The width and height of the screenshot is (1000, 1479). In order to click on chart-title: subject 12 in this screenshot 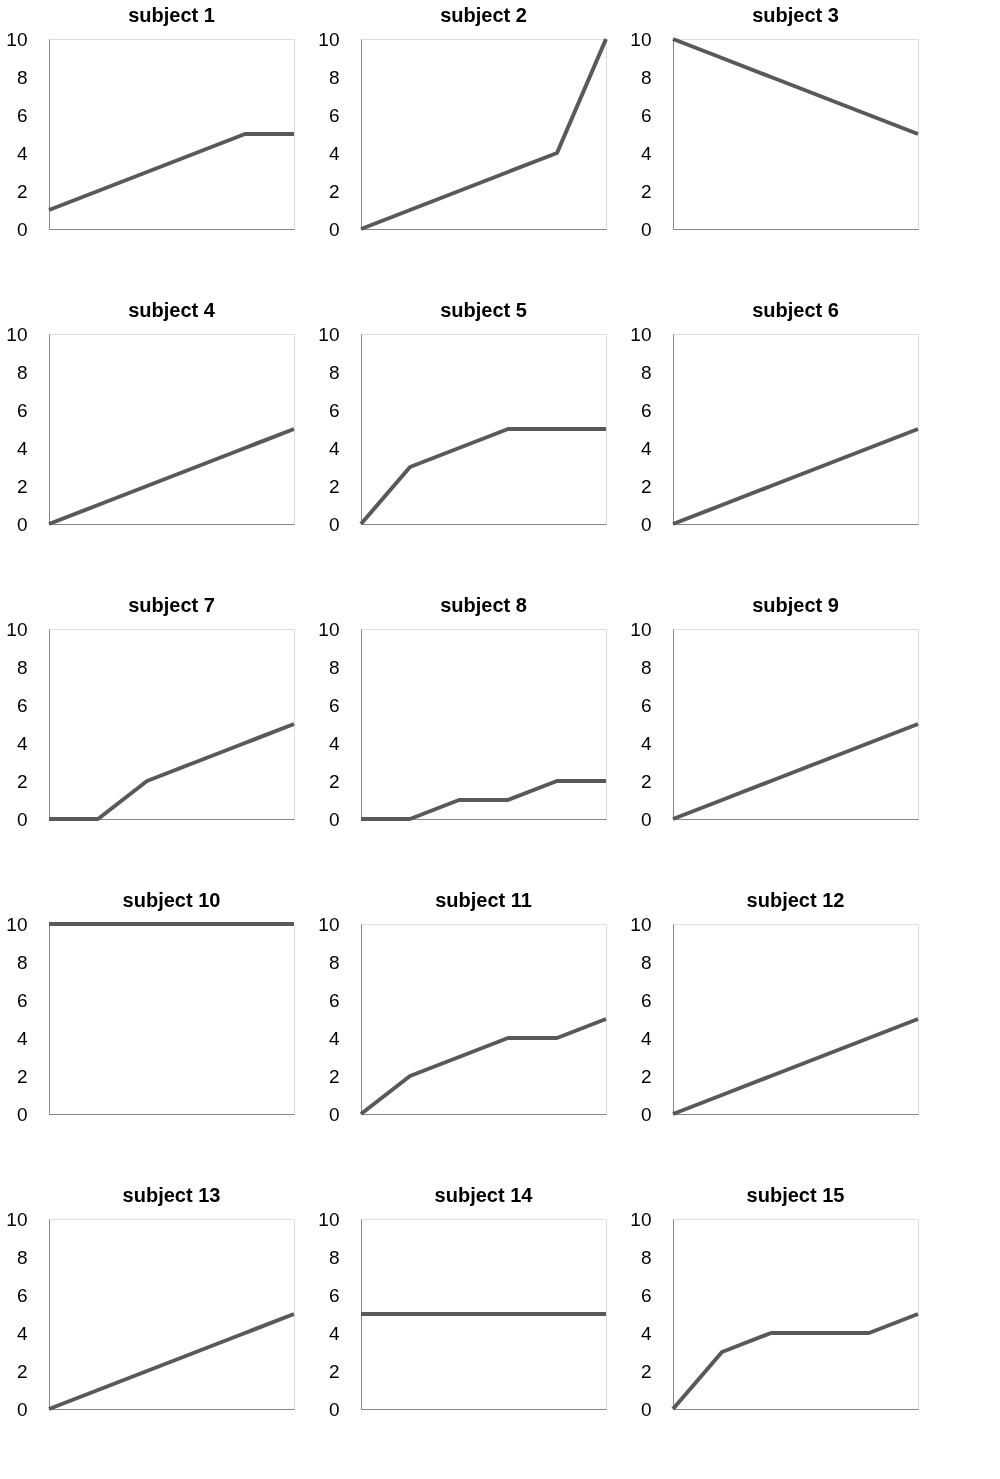, I will do `click(795, 900)`.